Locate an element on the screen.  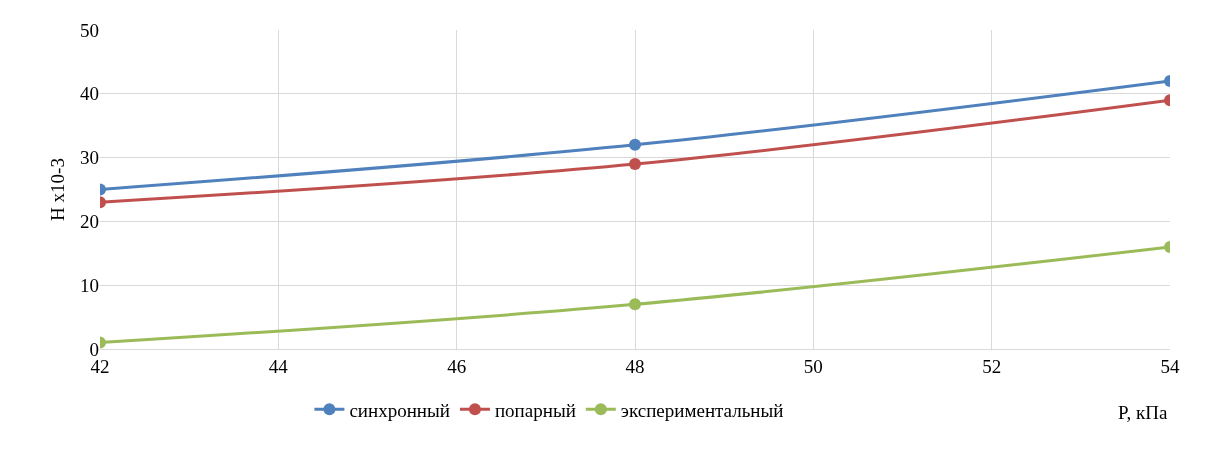
x-tick-label: 54 is located at coordinates (1170, 366).